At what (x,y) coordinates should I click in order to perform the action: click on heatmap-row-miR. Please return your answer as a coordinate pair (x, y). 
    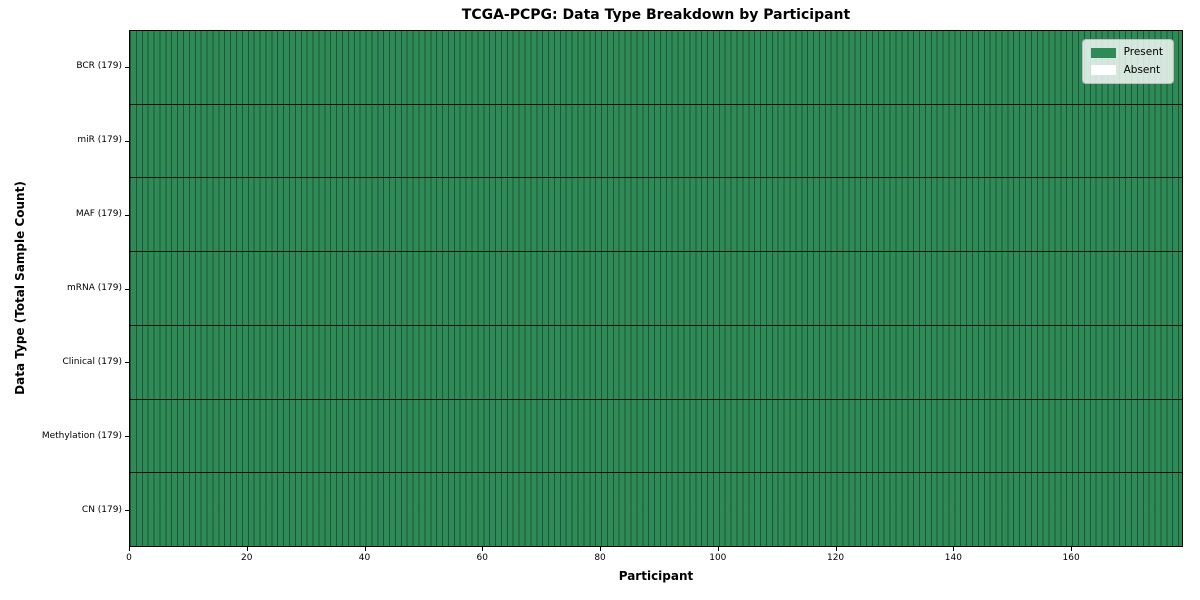
    Looking at the image, I should click on (656, 142).